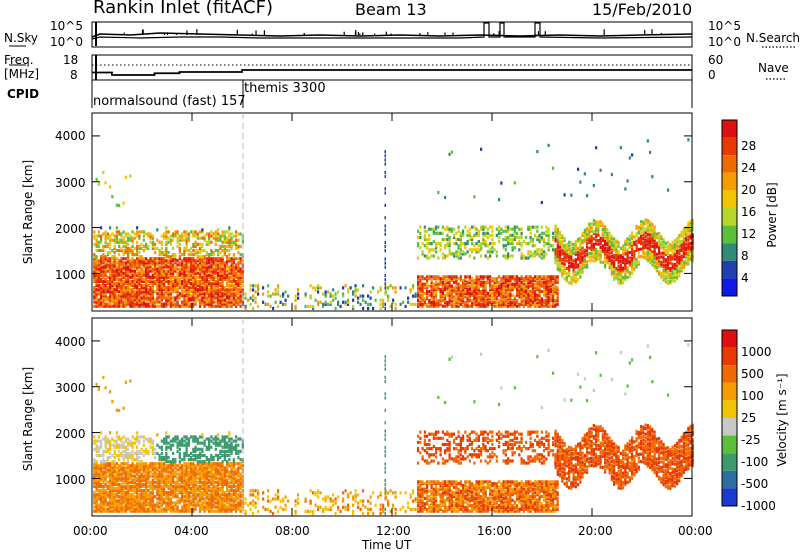  I want to click on nsearch-label: N.Search, so click(773, 38).